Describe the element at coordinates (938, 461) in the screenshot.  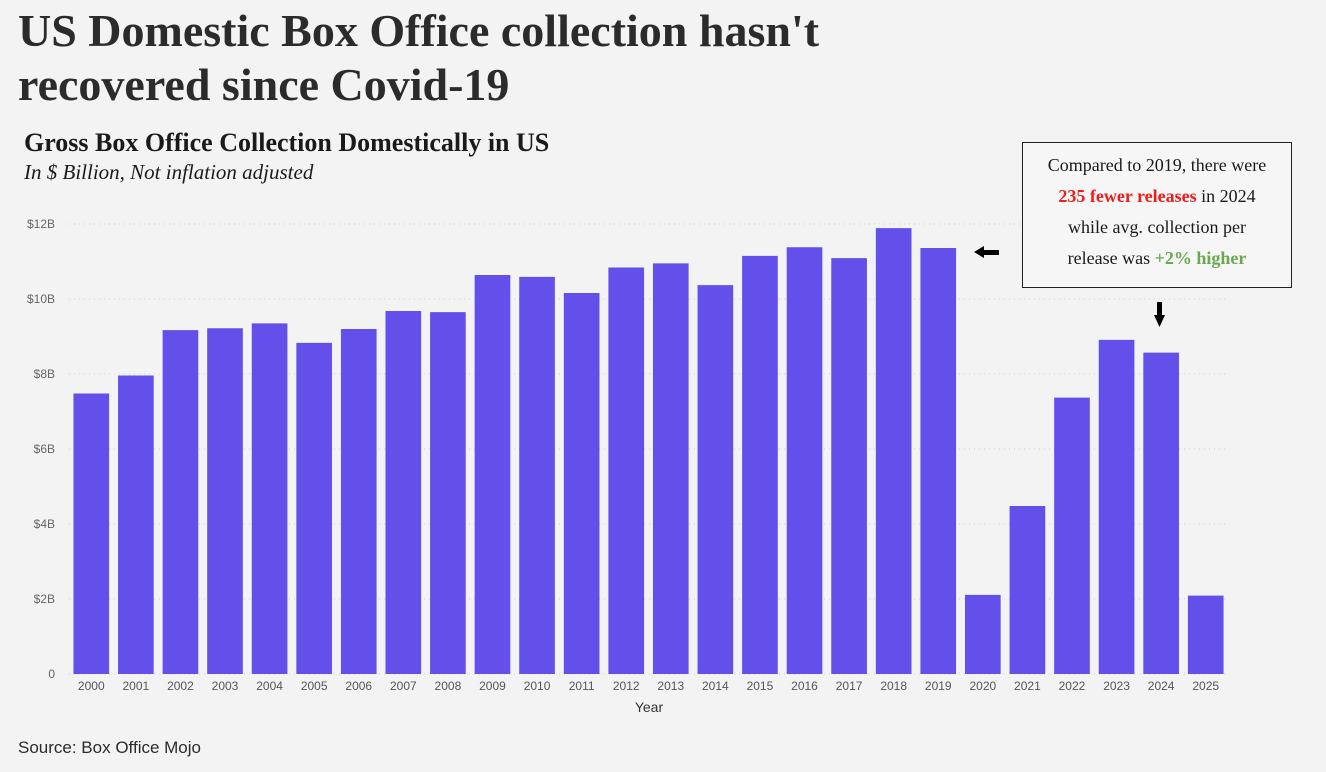
I see `bar-2019` at that location.